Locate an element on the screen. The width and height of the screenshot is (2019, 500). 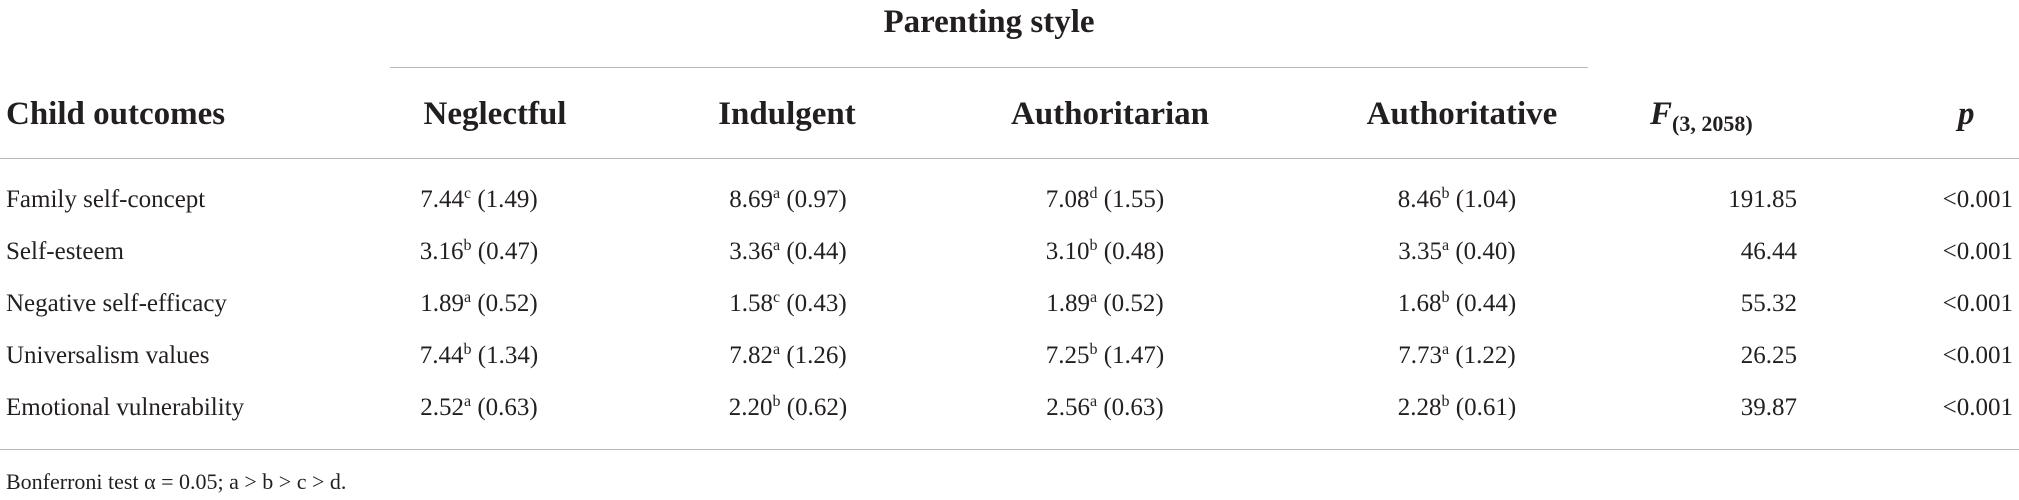
column-header-p: p is located at coordinates (1966, 114).